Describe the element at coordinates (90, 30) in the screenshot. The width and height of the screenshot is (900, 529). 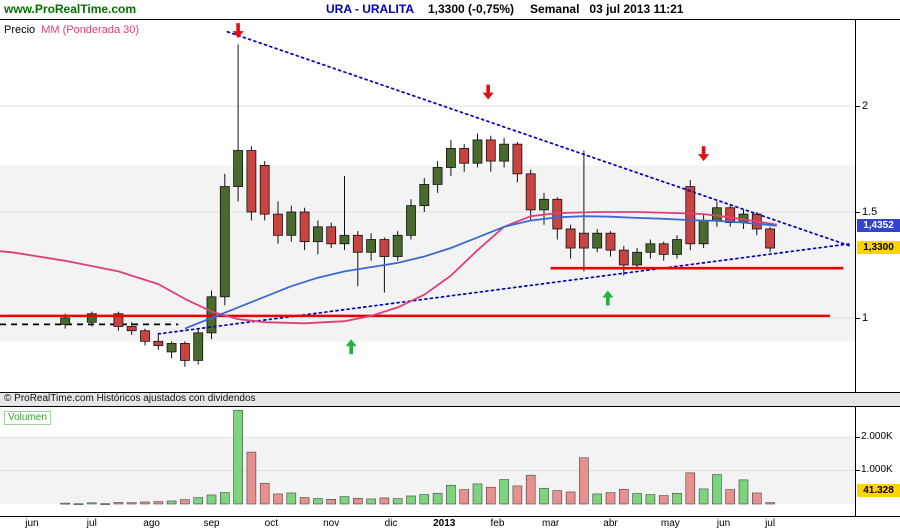
I see `mm-indicator-label: MM (Ponderada 30)` at that location.